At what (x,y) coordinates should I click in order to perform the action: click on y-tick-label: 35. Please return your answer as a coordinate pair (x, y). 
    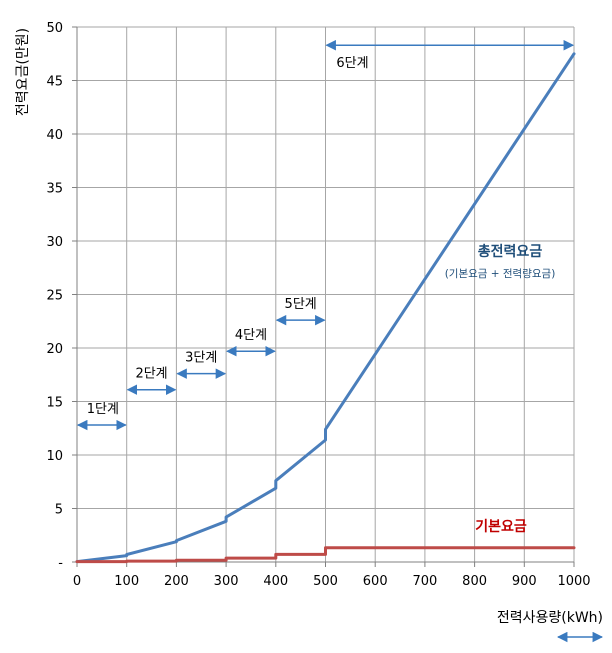
    Looking at the image, I should click on (54, 189).